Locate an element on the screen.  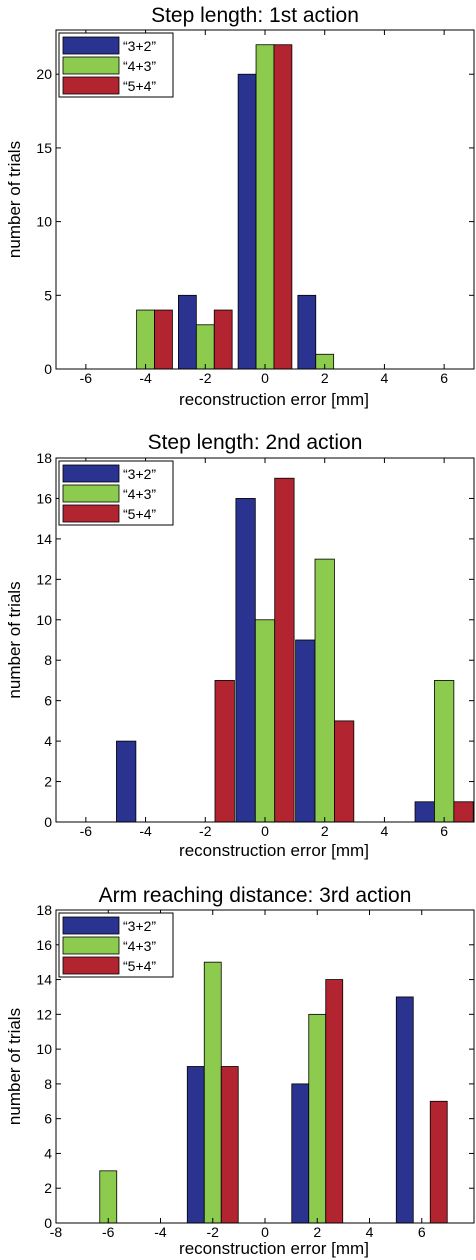
bar-1-s3-c1 is located at coordinates (163, 339).